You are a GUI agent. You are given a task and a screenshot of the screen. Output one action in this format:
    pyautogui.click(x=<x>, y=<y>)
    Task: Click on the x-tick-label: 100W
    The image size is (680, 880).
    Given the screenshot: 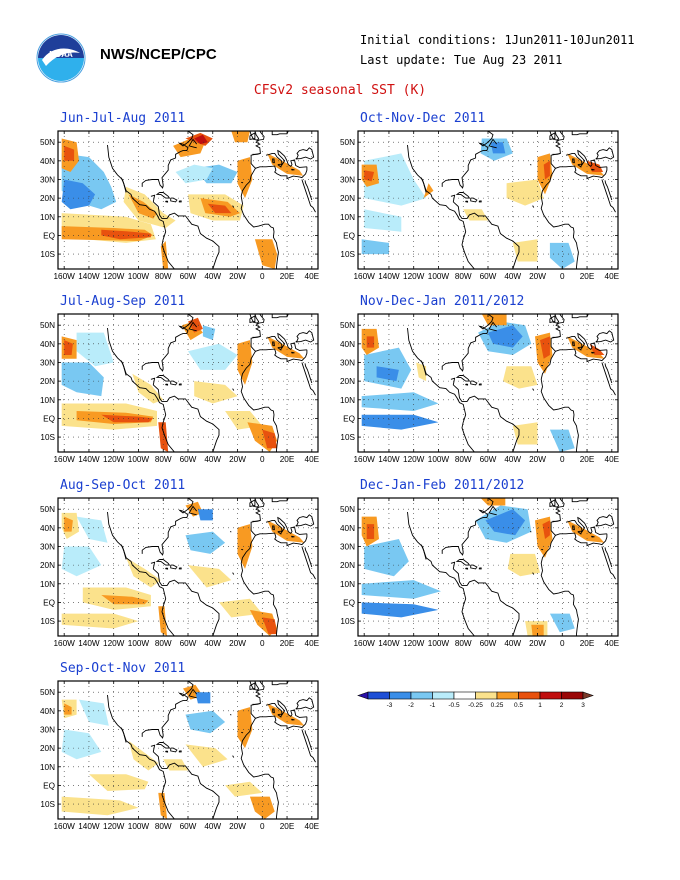 What is the action you would take?
    pyautogui.click(x=139, y=643)
    